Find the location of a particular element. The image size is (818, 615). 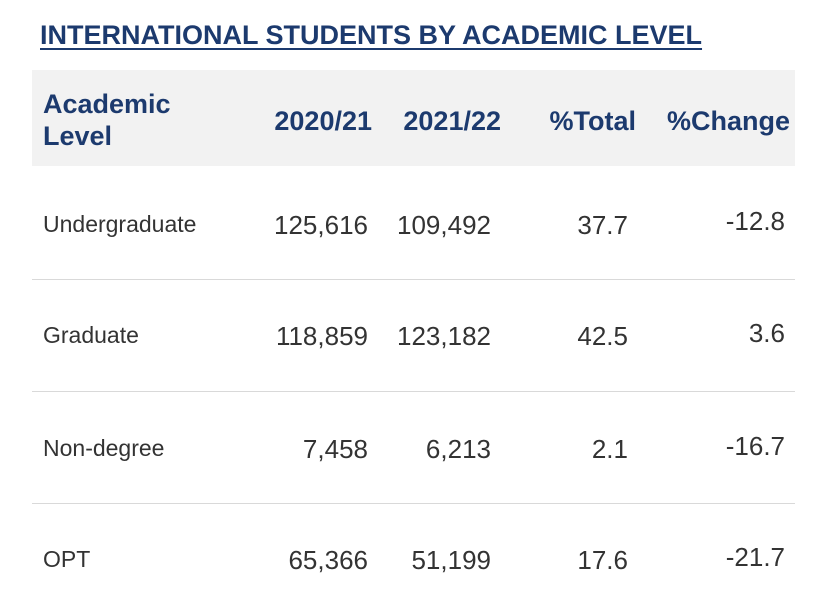

cell-2020-21: 65,366 is located at coordinates (328, 560).